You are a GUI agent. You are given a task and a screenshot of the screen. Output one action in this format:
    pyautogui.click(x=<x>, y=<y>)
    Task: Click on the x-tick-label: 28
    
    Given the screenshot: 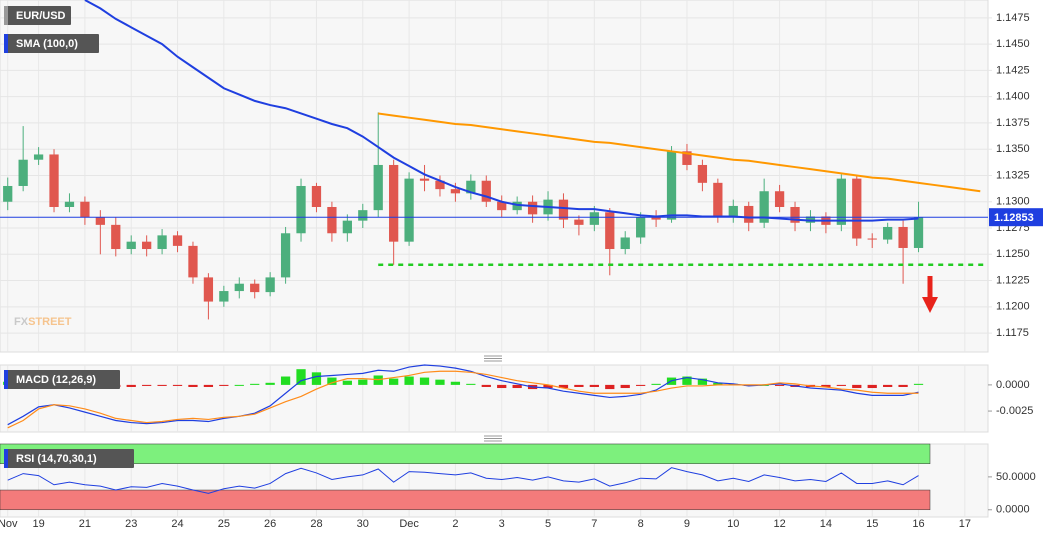 What is the action you would take?
    pyautogui.click(x=316, y=524)
    